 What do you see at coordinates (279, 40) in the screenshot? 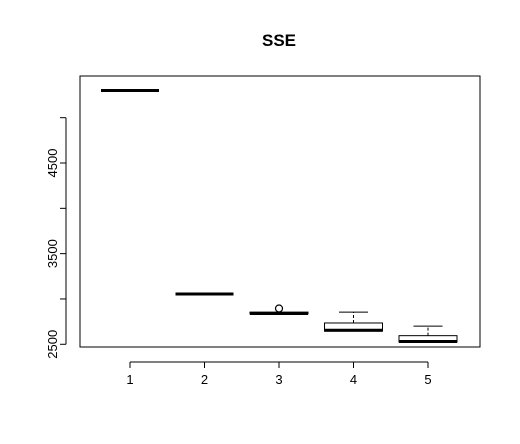
I see `chart-title: SSE` at bounding box center [279, 40].